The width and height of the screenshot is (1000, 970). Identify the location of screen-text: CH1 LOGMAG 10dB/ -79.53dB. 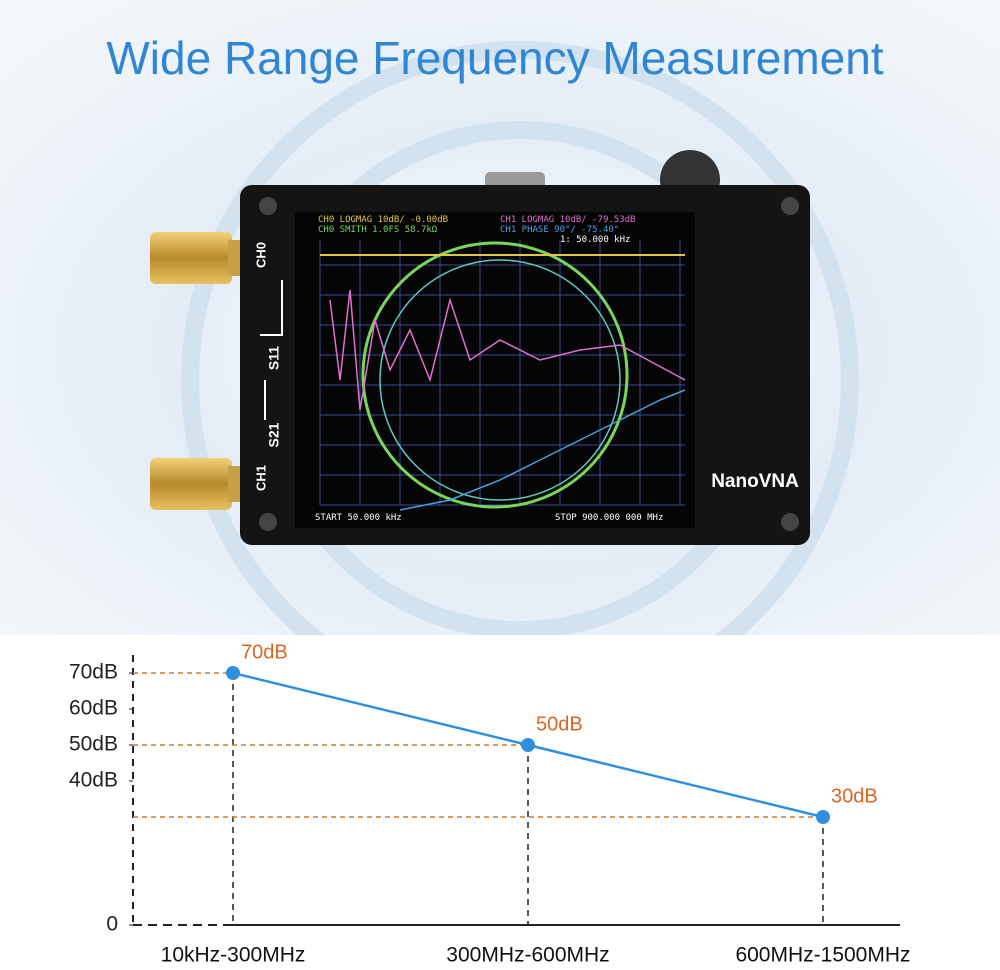
(567, 220).